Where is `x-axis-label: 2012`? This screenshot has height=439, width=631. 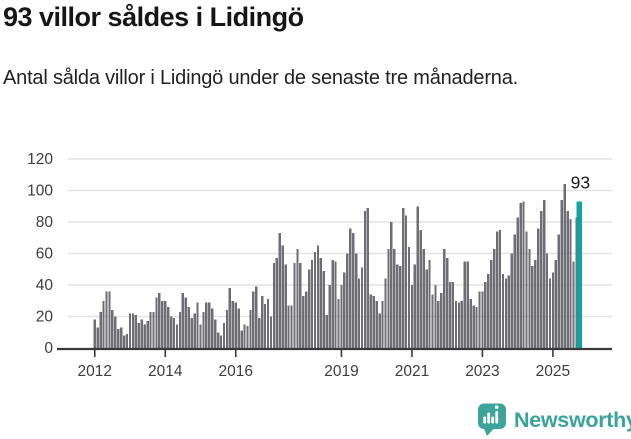
x-axis-label: 2012 is located at coordinates (95, 371).